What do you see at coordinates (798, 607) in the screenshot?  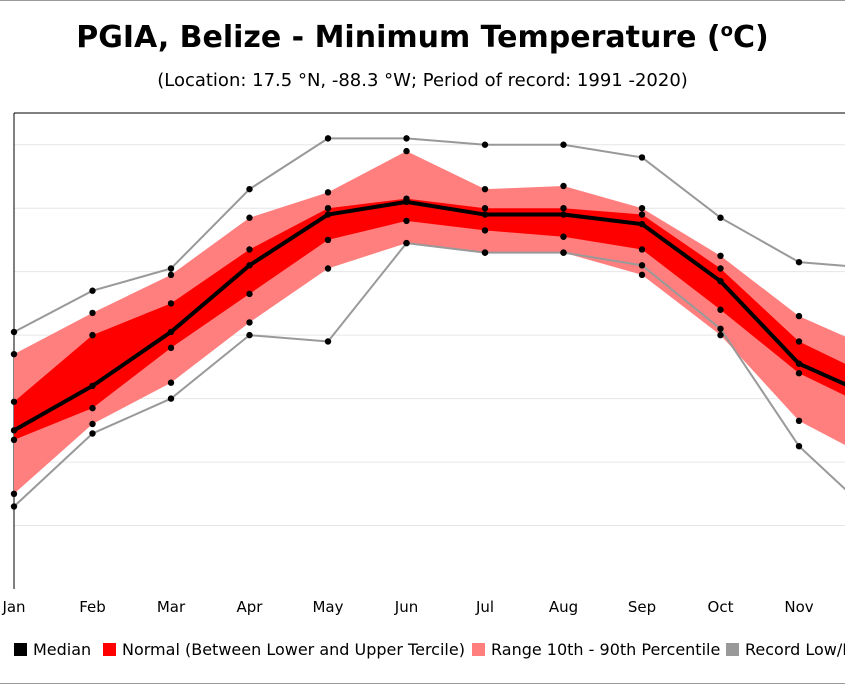 I see `x-tick-label: Nov` at bounding box center [798, 607].